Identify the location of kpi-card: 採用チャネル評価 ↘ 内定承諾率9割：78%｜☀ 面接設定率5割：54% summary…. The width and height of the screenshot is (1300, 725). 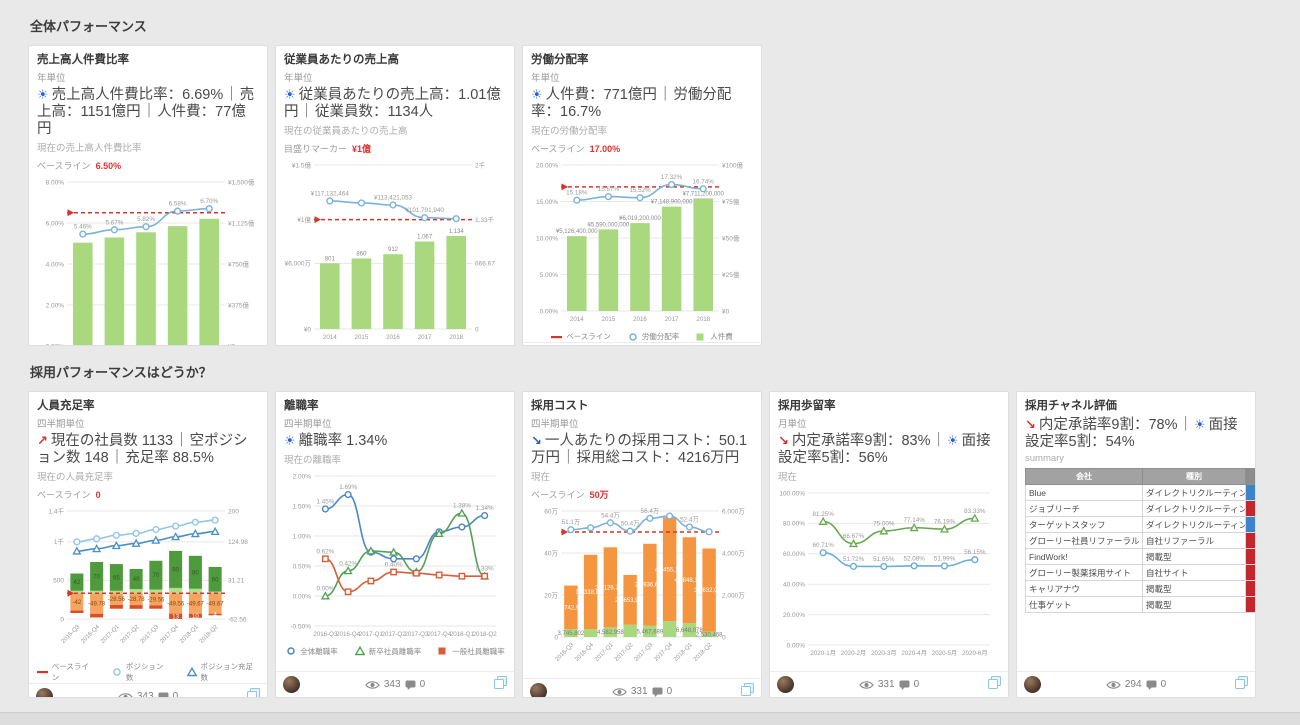
(1136, 544).